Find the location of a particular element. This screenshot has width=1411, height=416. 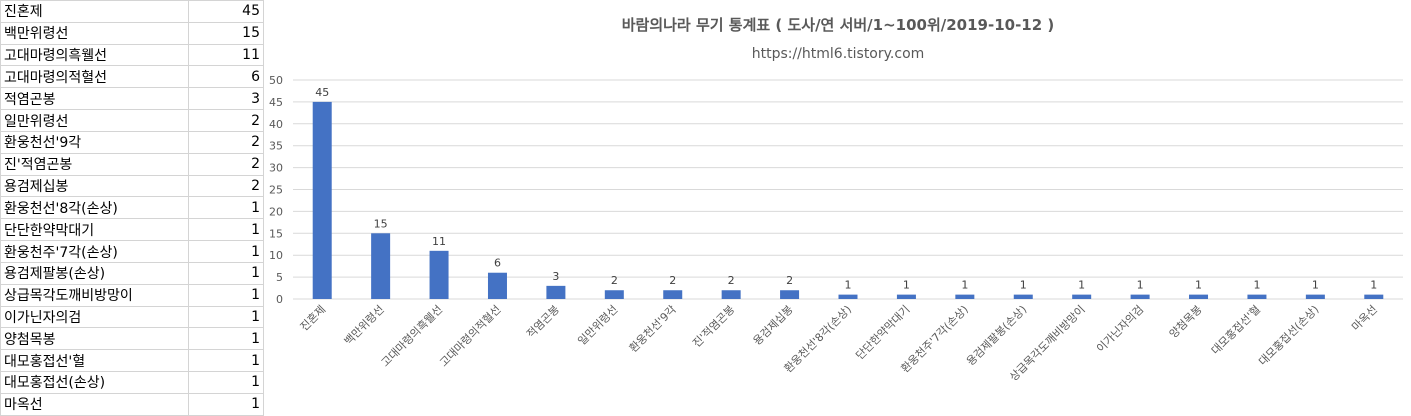

weapon-name-cell: 양첨목봉 is located at coordinates (94, 339).